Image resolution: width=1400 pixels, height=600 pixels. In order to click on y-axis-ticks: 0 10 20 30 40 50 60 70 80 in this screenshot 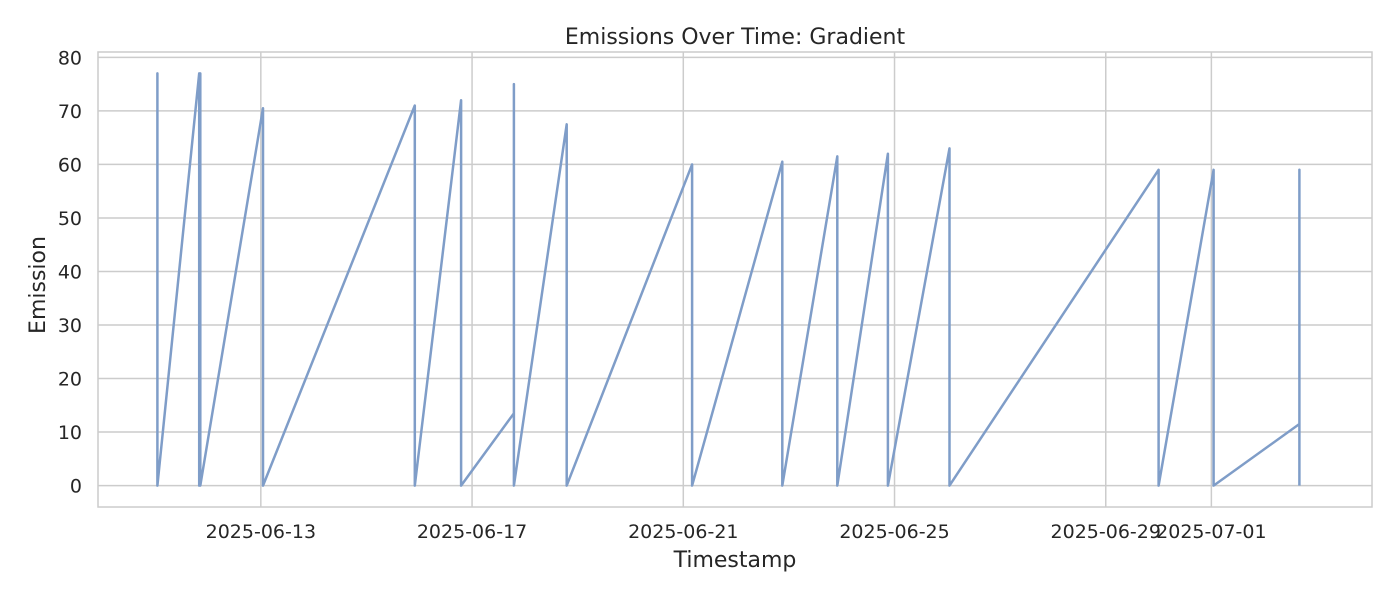, I will do `click(70, 272)`.